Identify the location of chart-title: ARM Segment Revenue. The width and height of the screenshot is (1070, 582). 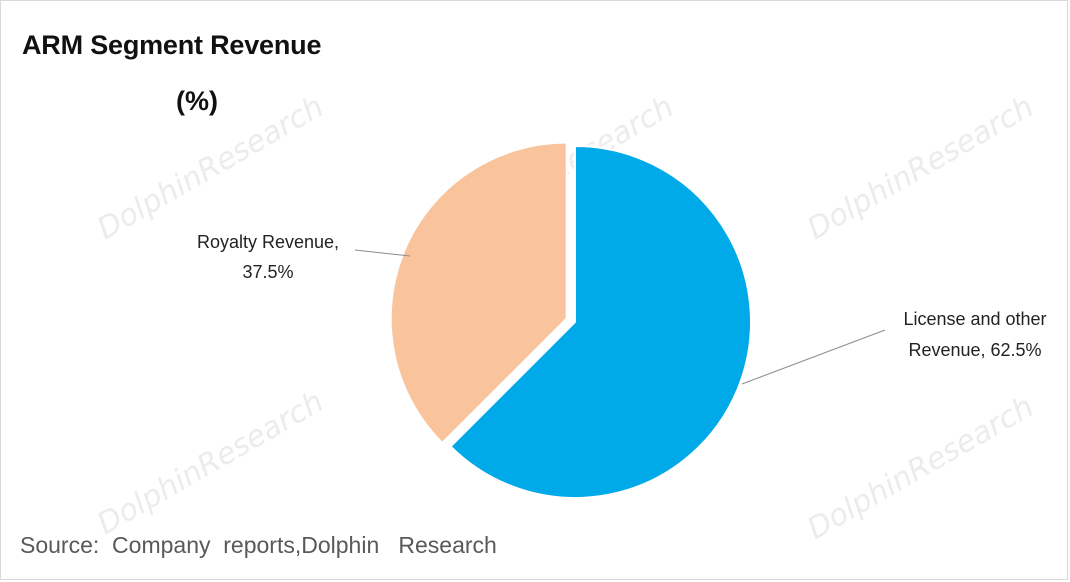
(172, 45).